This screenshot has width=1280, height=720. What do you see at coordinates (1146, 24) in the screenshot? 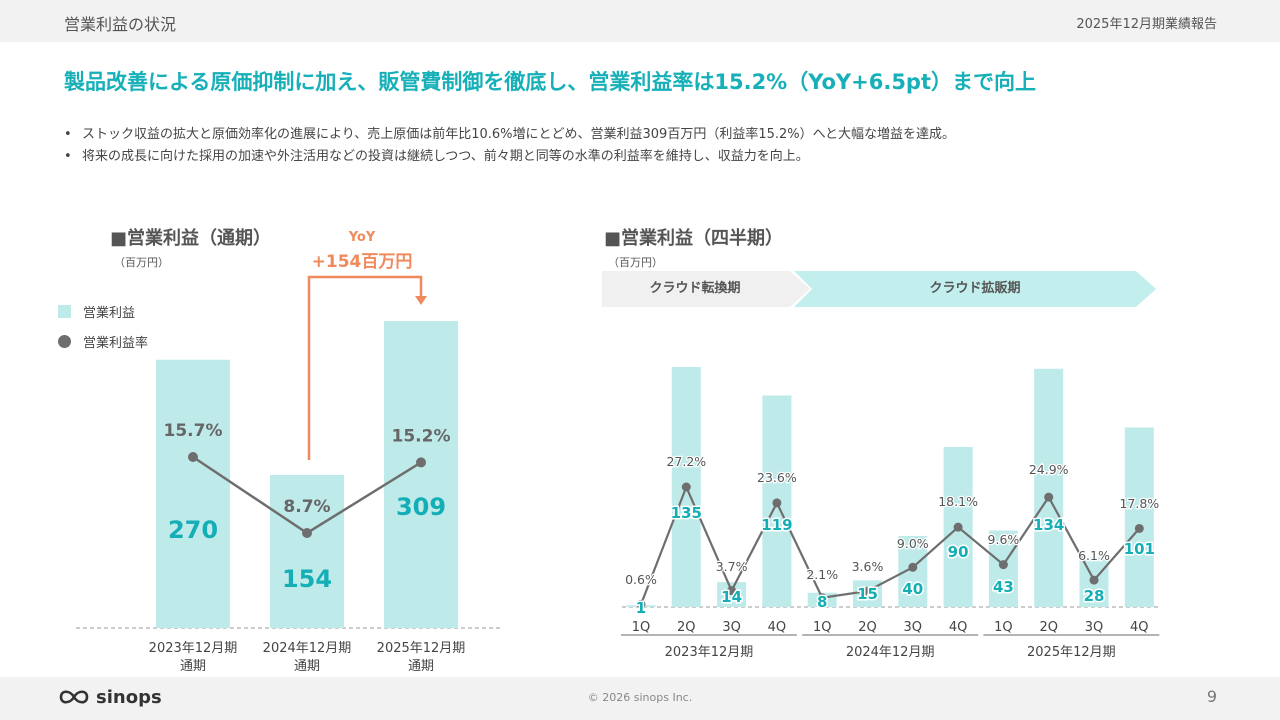
I see `report-title: 2025年12月期業績報告` at bounding box center [1146, 24].